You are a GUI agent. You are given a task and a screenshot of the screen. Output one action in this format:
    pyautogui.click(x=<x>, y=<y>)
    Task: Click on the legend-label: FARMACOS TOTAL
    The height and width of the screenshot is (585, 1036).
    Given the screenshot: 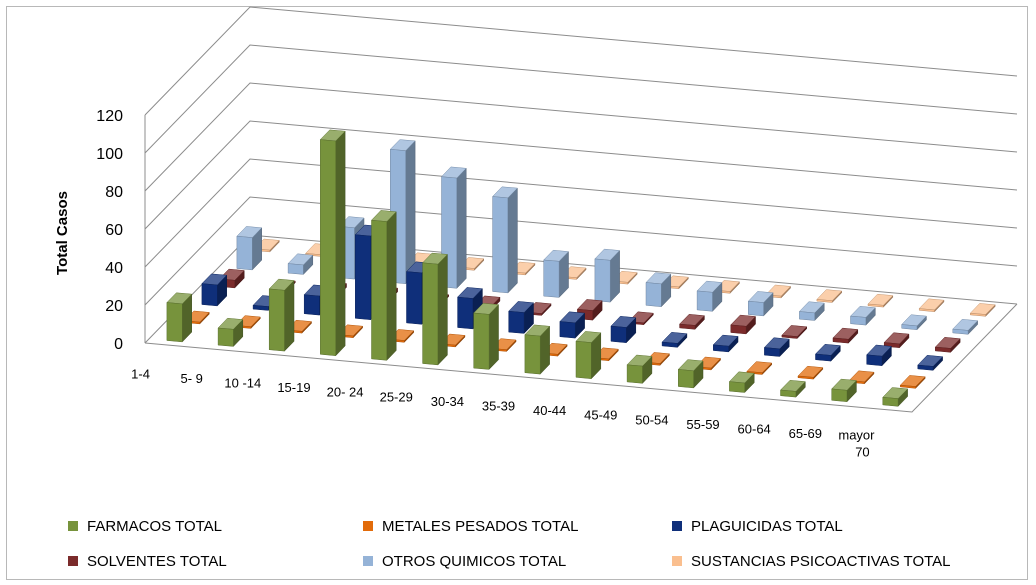 What is the action you would take?
    pyautogui.click(x=155, y=526)
    